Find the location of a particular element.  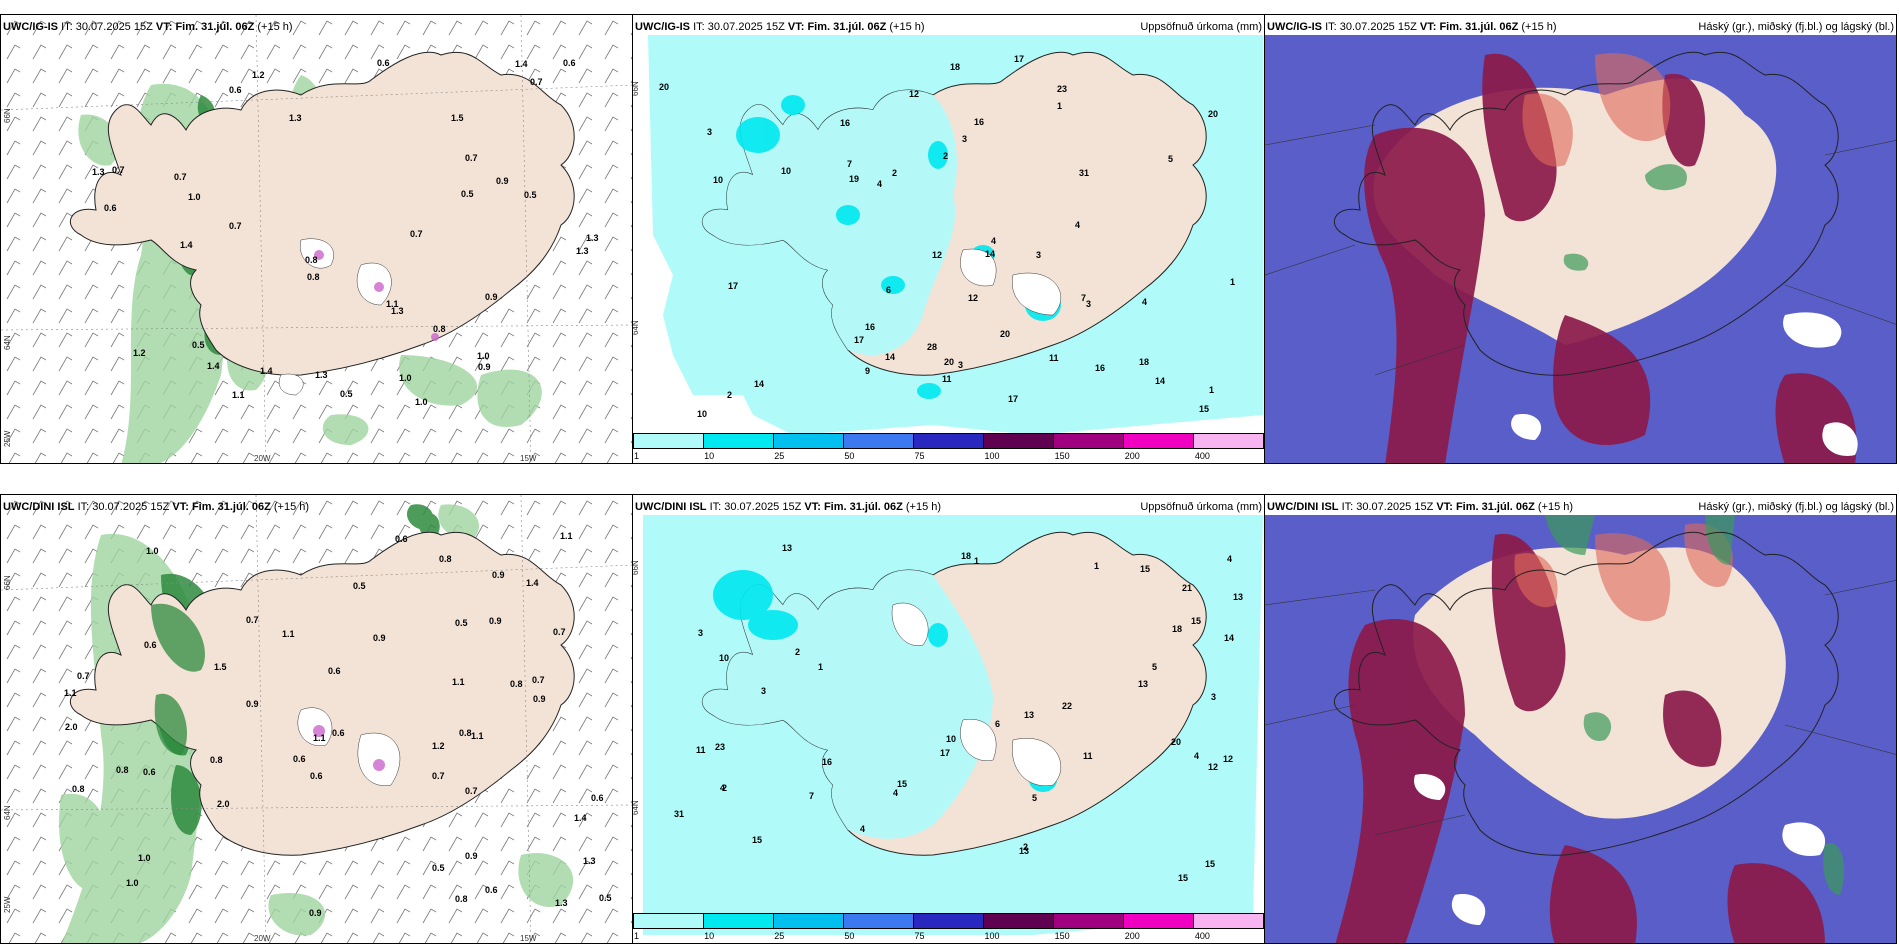

map-bottom-clouds is located at coordinates (1580, 729).